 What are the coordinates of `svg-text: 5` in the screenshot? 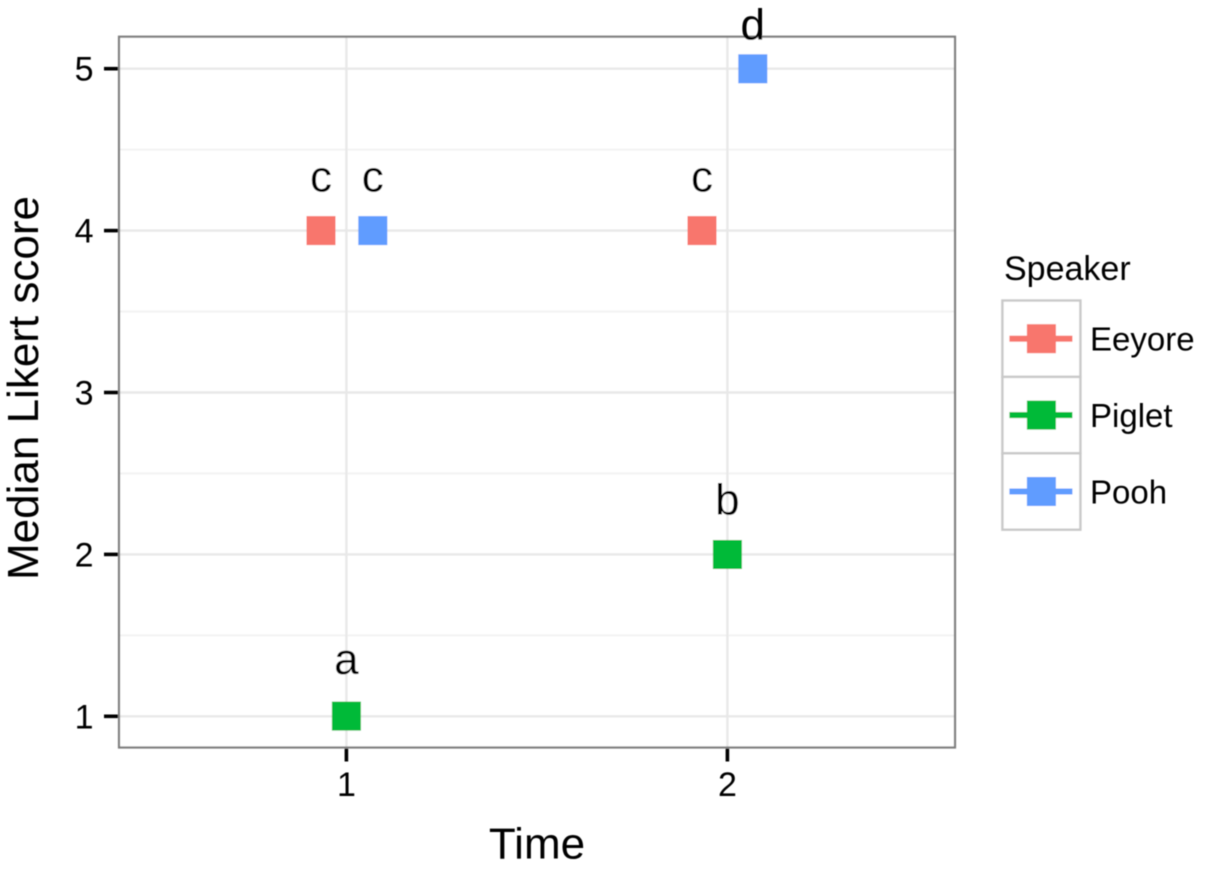 It's located at (84, 70).